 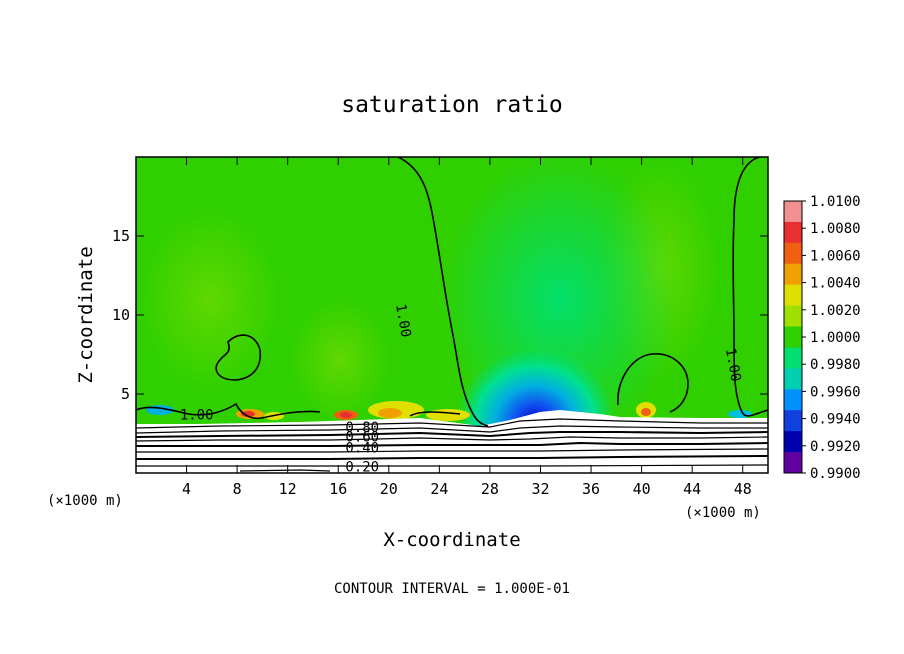 I want to click on x-tick-label: 48, so click(x=743, y=489).